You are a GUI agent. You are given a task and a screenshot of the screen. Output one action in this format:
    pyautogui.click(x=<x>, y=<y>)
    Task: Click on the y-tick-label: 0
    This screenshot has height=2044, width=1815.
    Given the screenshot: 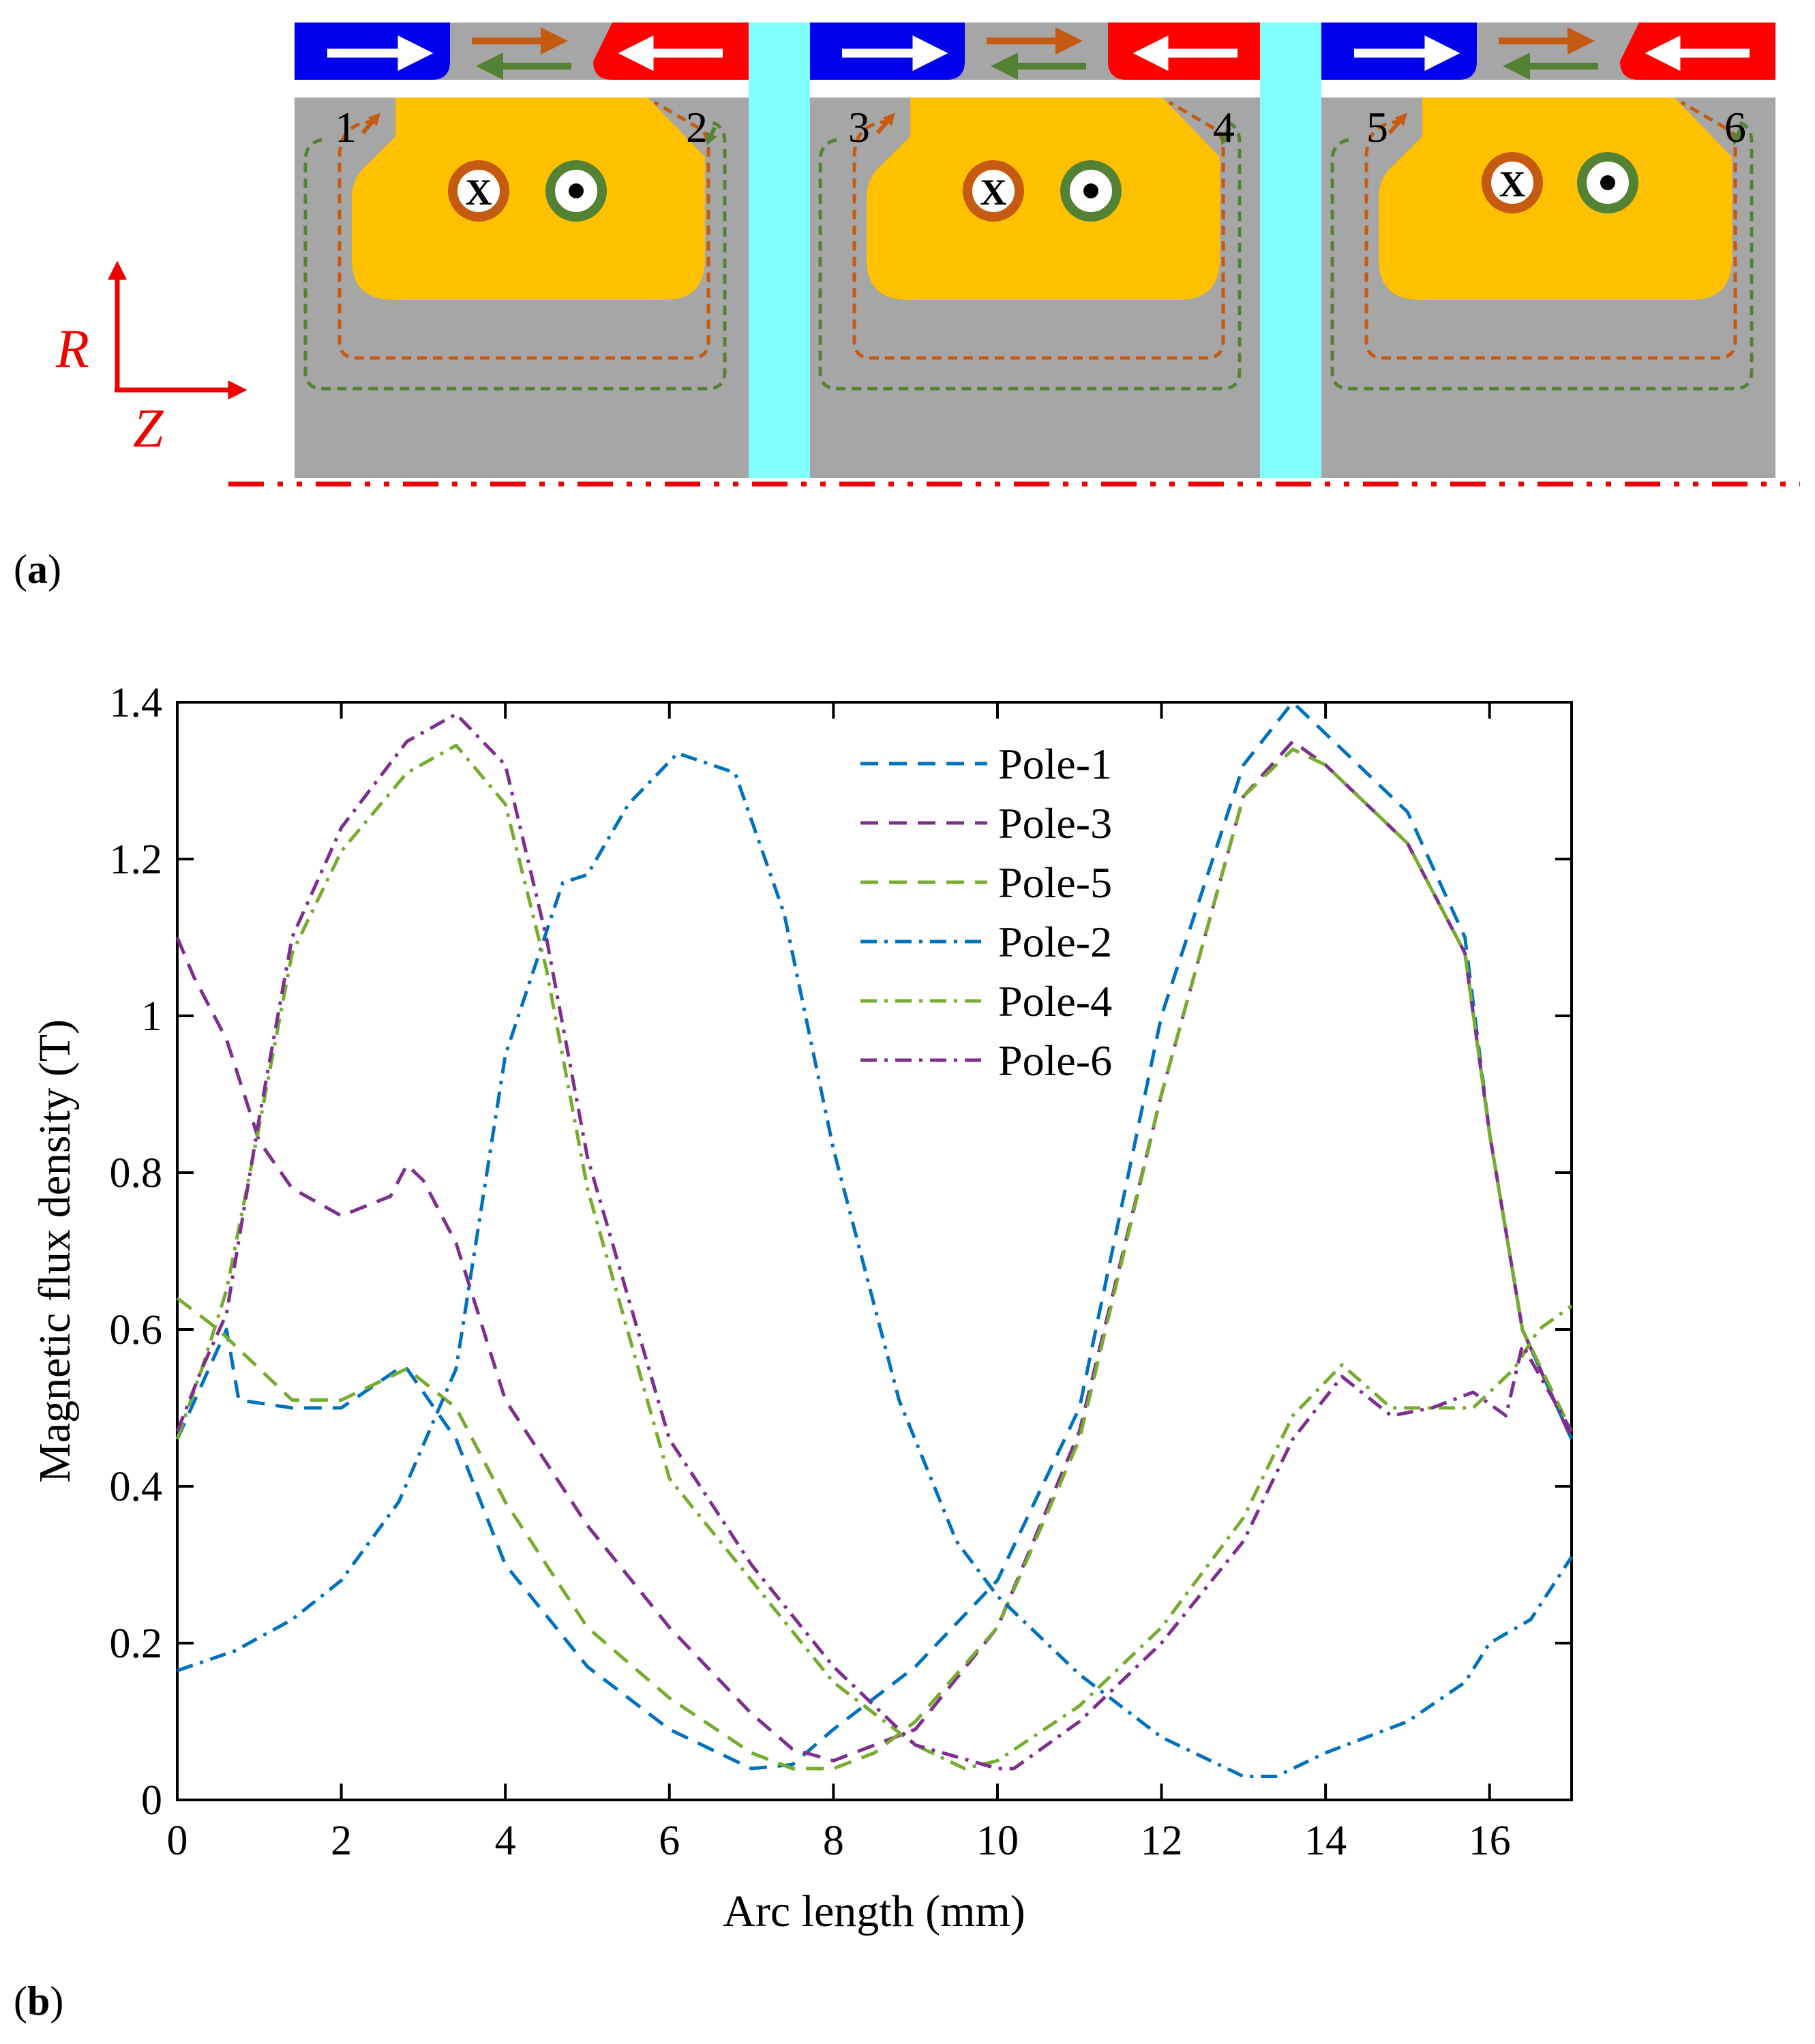 What is the action you would take?
    pyautogui.click(x=151, y=1800)
    